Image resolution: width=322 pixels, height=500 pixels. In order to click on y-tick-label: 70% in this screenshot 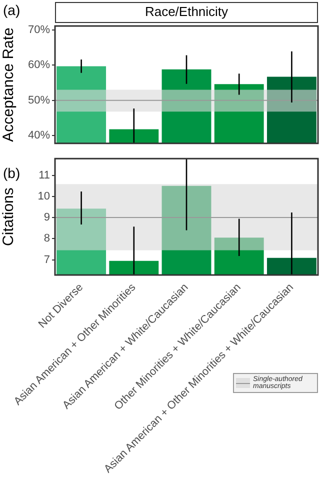, I will do `click(39, 30)`.